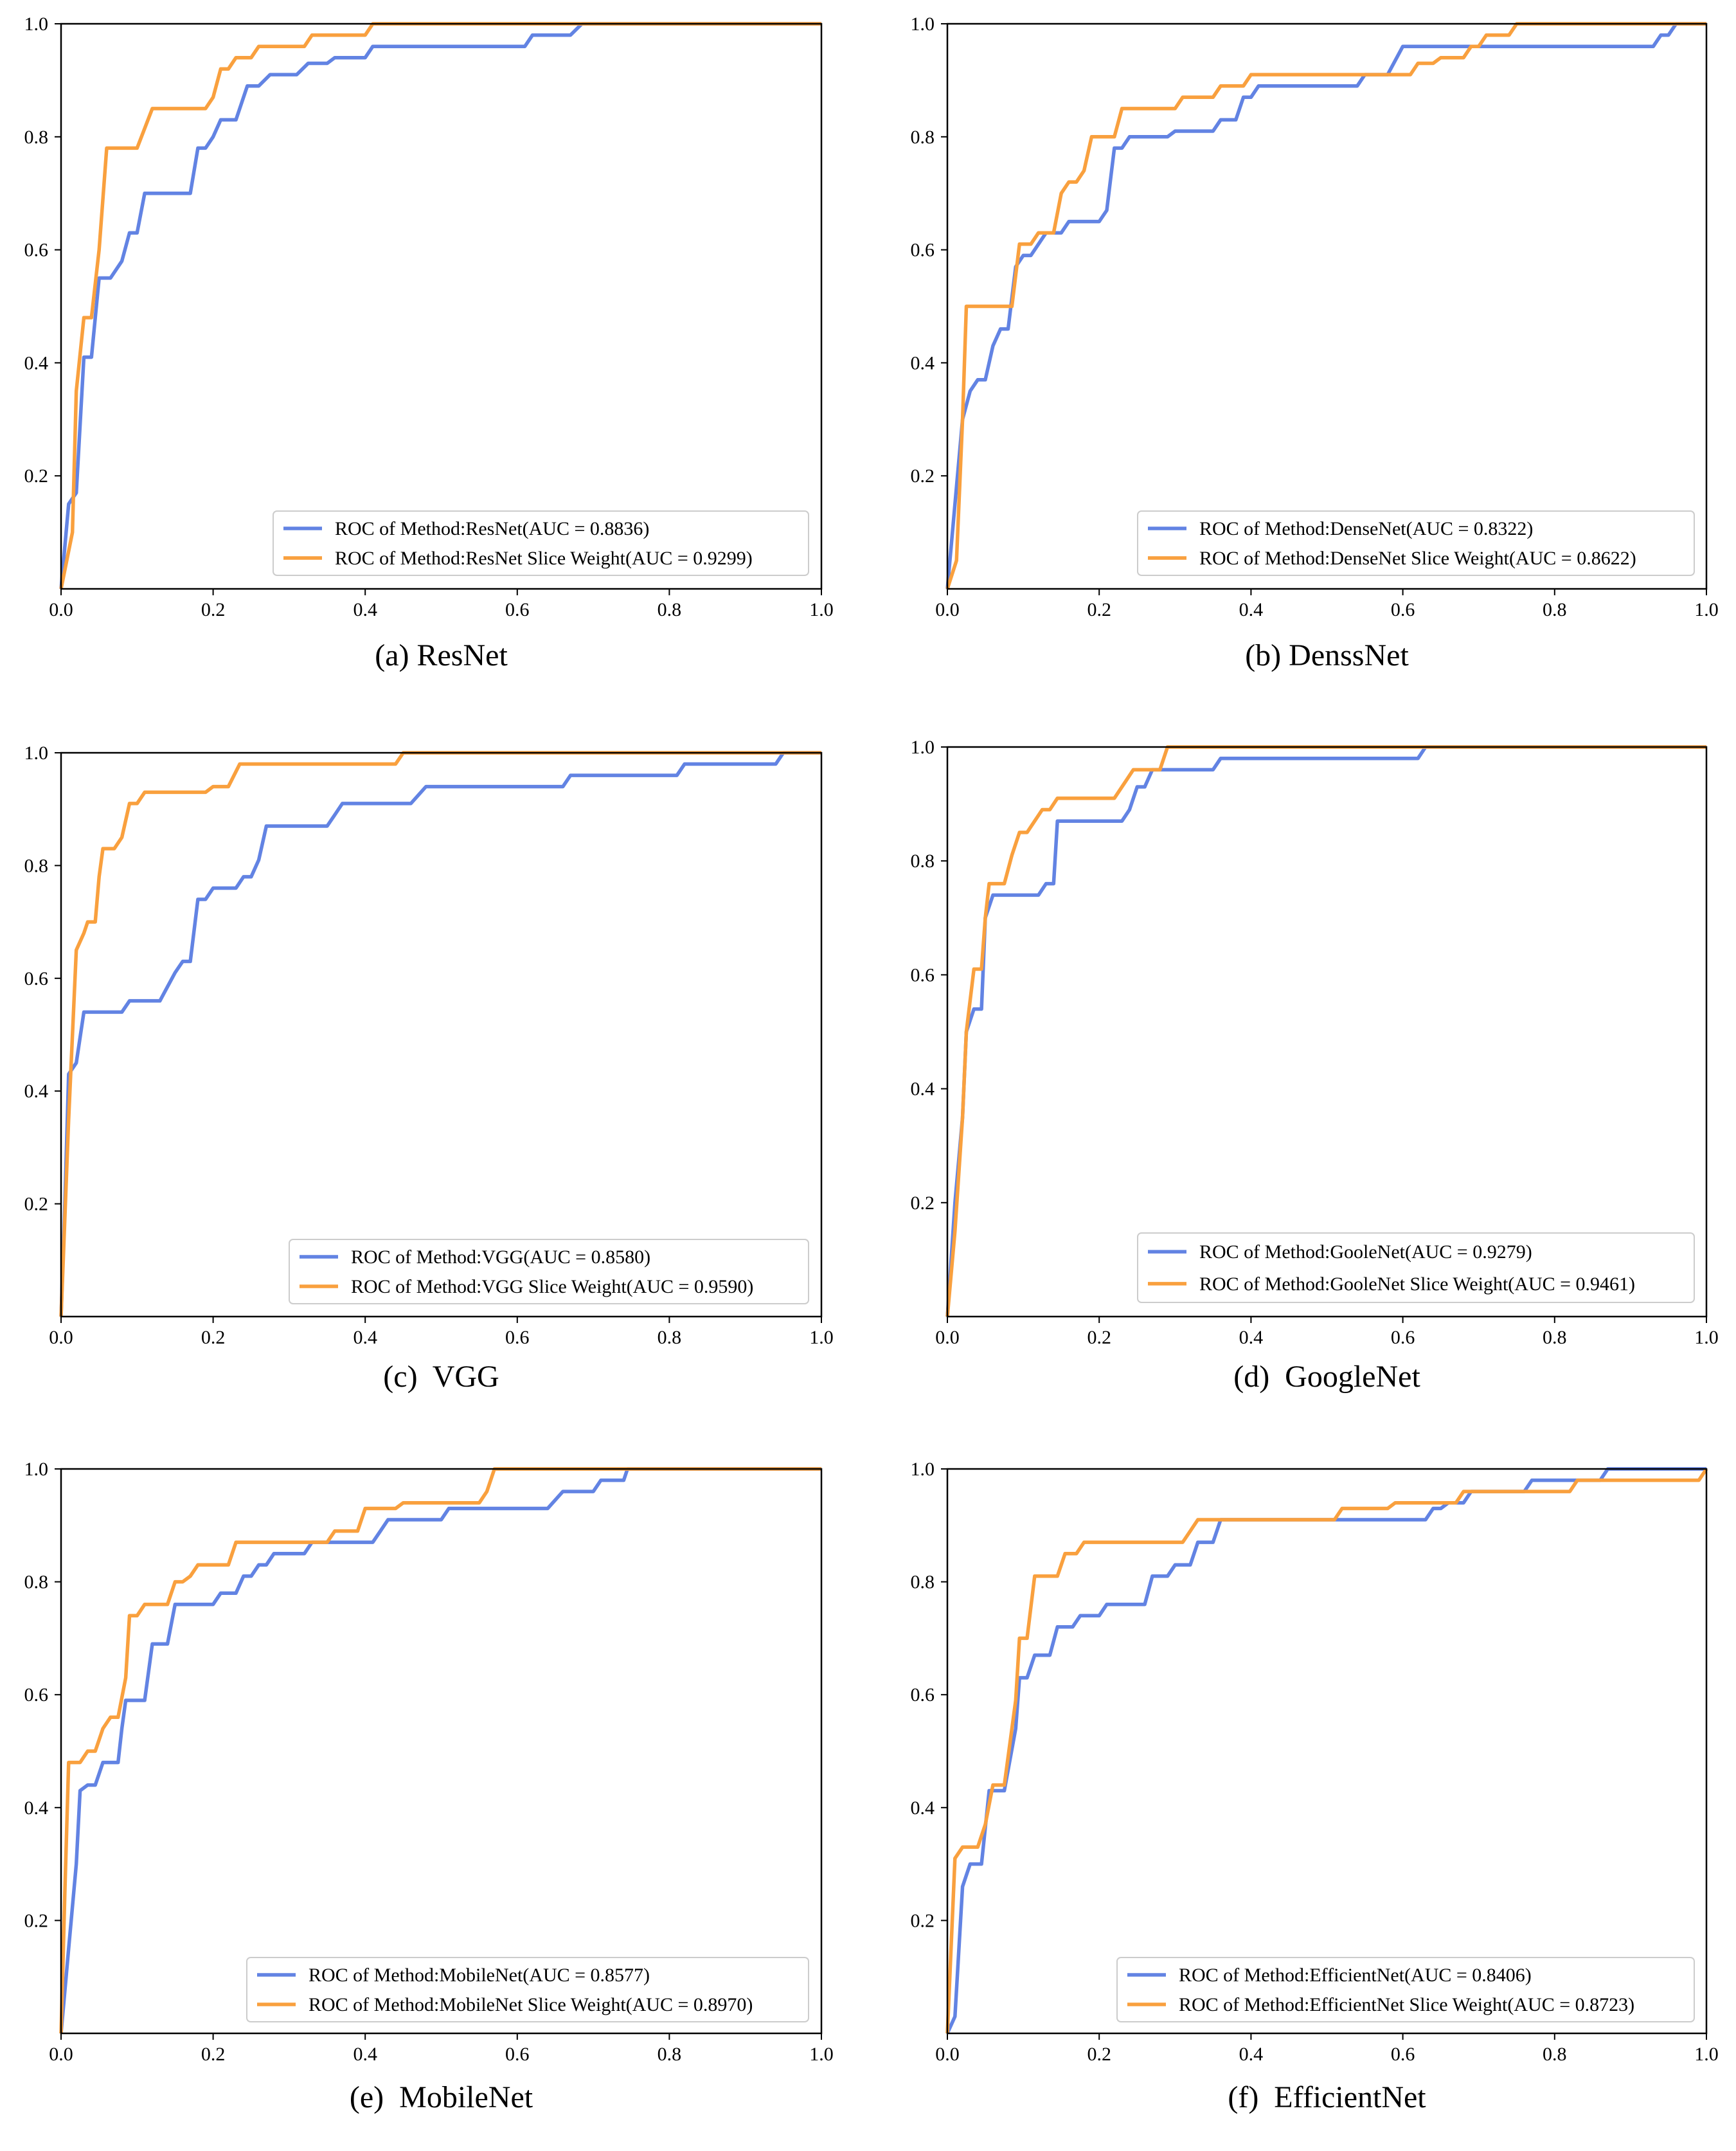 Image resolution: width=1736 pixels, height=2151 pixels. Describe the element at coordinates (1366, 528) in the screenshot. I see `legend-entry: ROC of Method:DenseNet(AUC = 0.8322)` at that location.